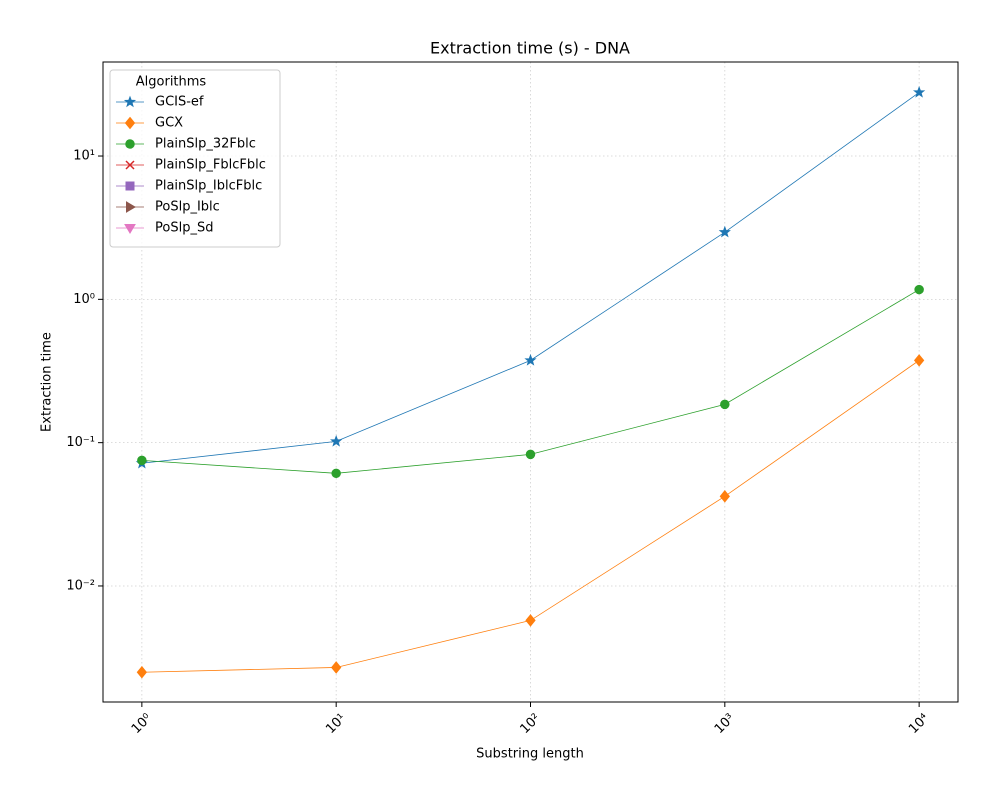 The image size is (1000, 800). Describe the element at coordinates (210, 165) in the screenshot. I see `legend-label: PlainSlp_FblcFblc` at that location.